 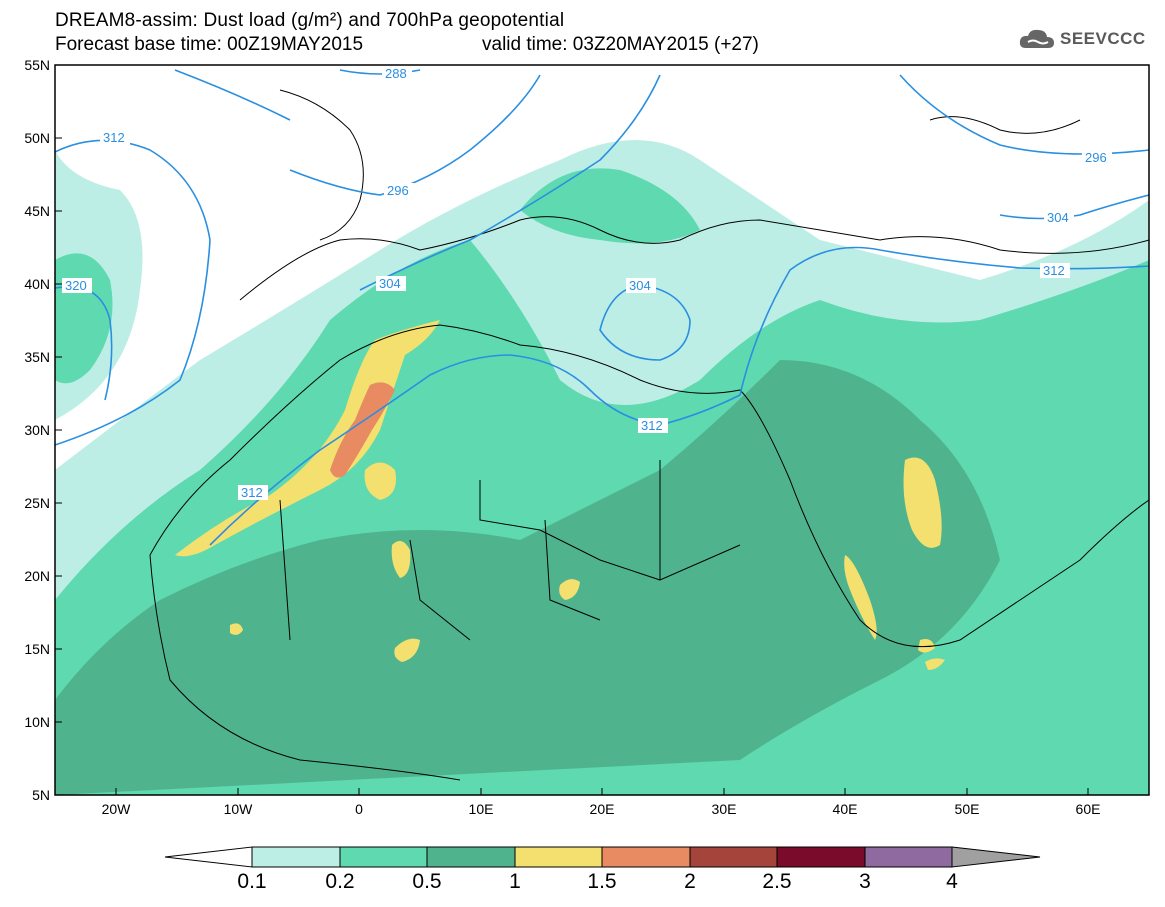 What do you see at coordinates (820, 517) in the screenshot?
I see `dust-contour-0.5-2` at bounding box center [820, 517].